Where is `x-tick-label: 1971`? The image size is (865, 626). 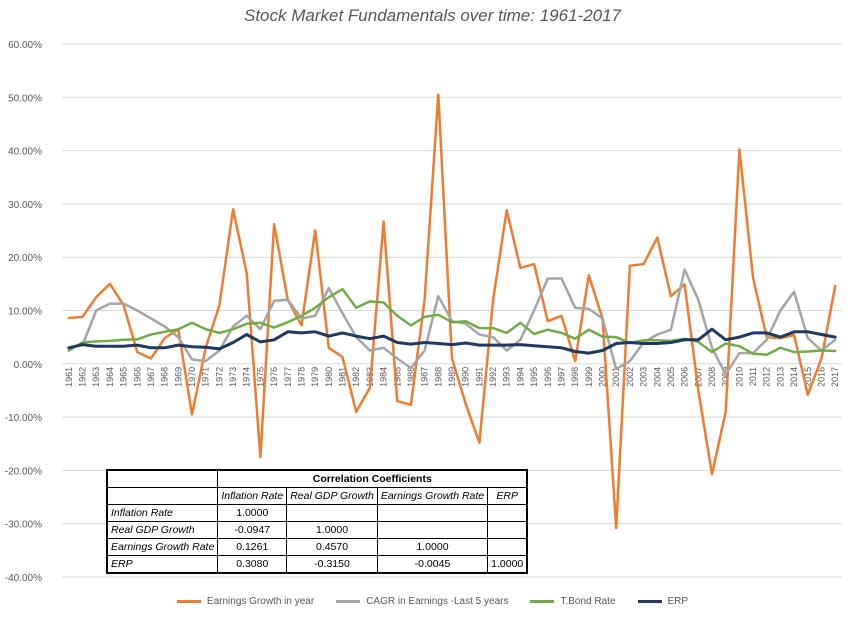 x-tick-label: 1971 is located at coordinates (206, 377).